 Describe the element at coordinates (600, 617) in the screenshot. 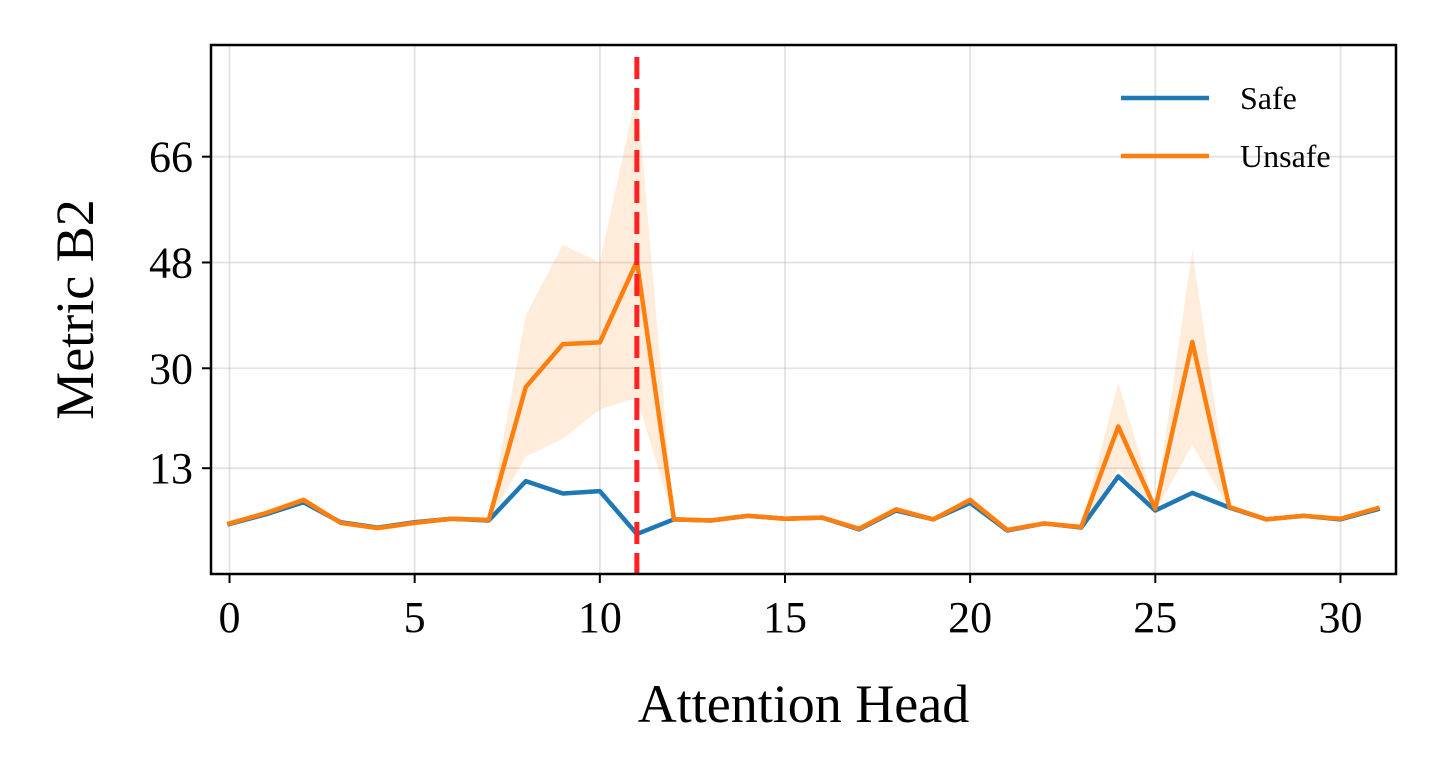

I see `x-tick-label: 10` at that location.